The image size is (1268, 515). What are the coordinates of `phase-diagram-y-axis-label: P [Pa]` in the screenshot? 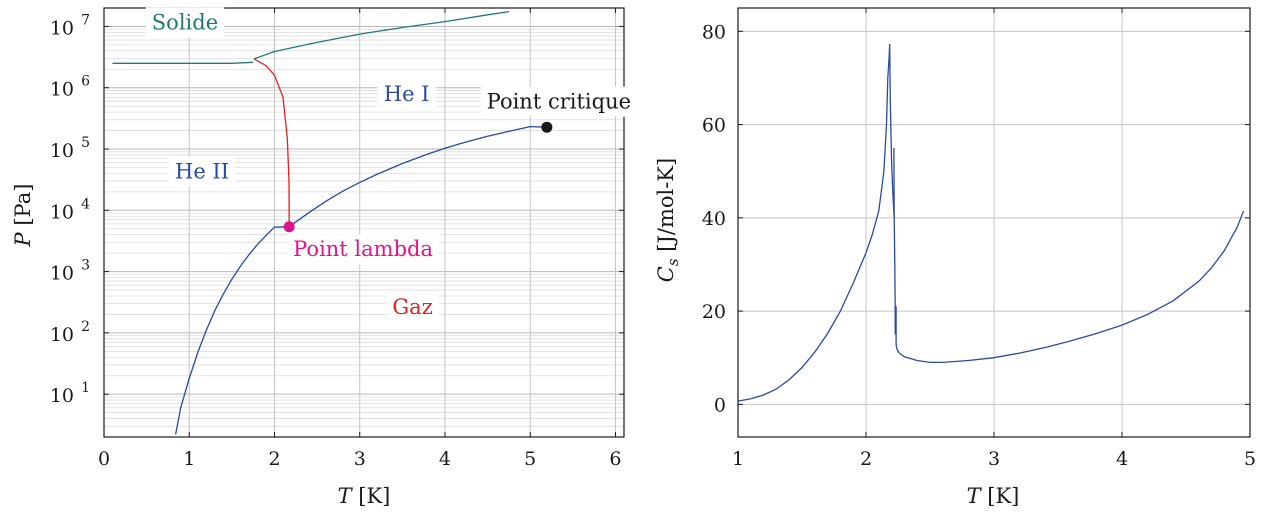 It's located at (23, 216).